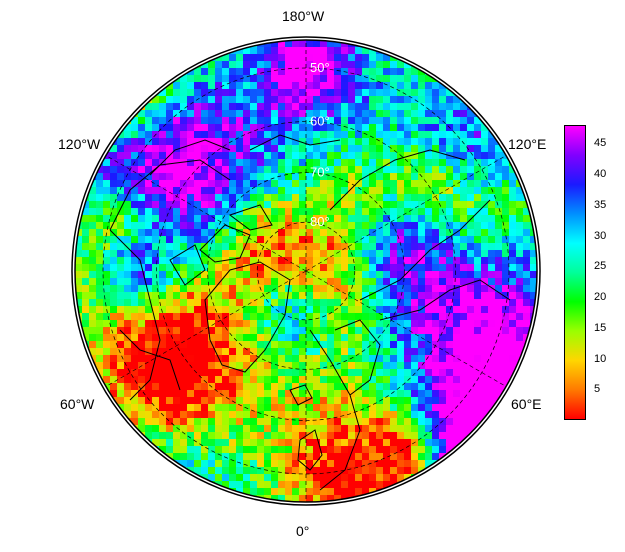 This screenshot has width=625, height=552. What do you see at coordinates (79, 144) in the screenshot?
I see `lon-label-120w: 120°W` at bounding box center [79, 144].